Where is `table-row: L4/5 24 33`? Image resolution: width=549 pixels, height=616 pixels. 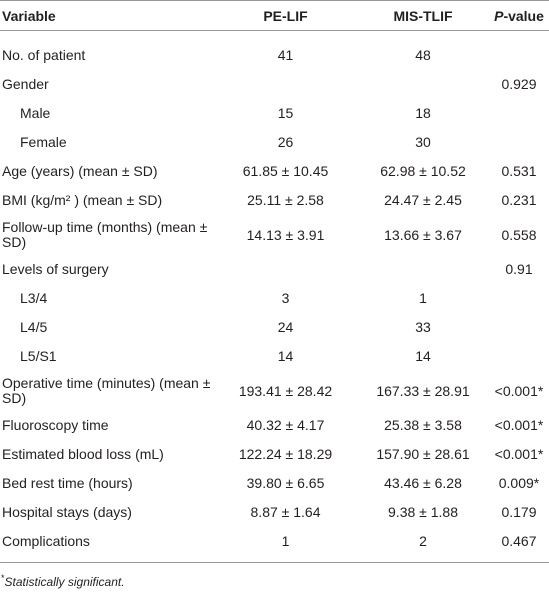
table-row: L4/5 24 33 is located at coordinates (274, 327).